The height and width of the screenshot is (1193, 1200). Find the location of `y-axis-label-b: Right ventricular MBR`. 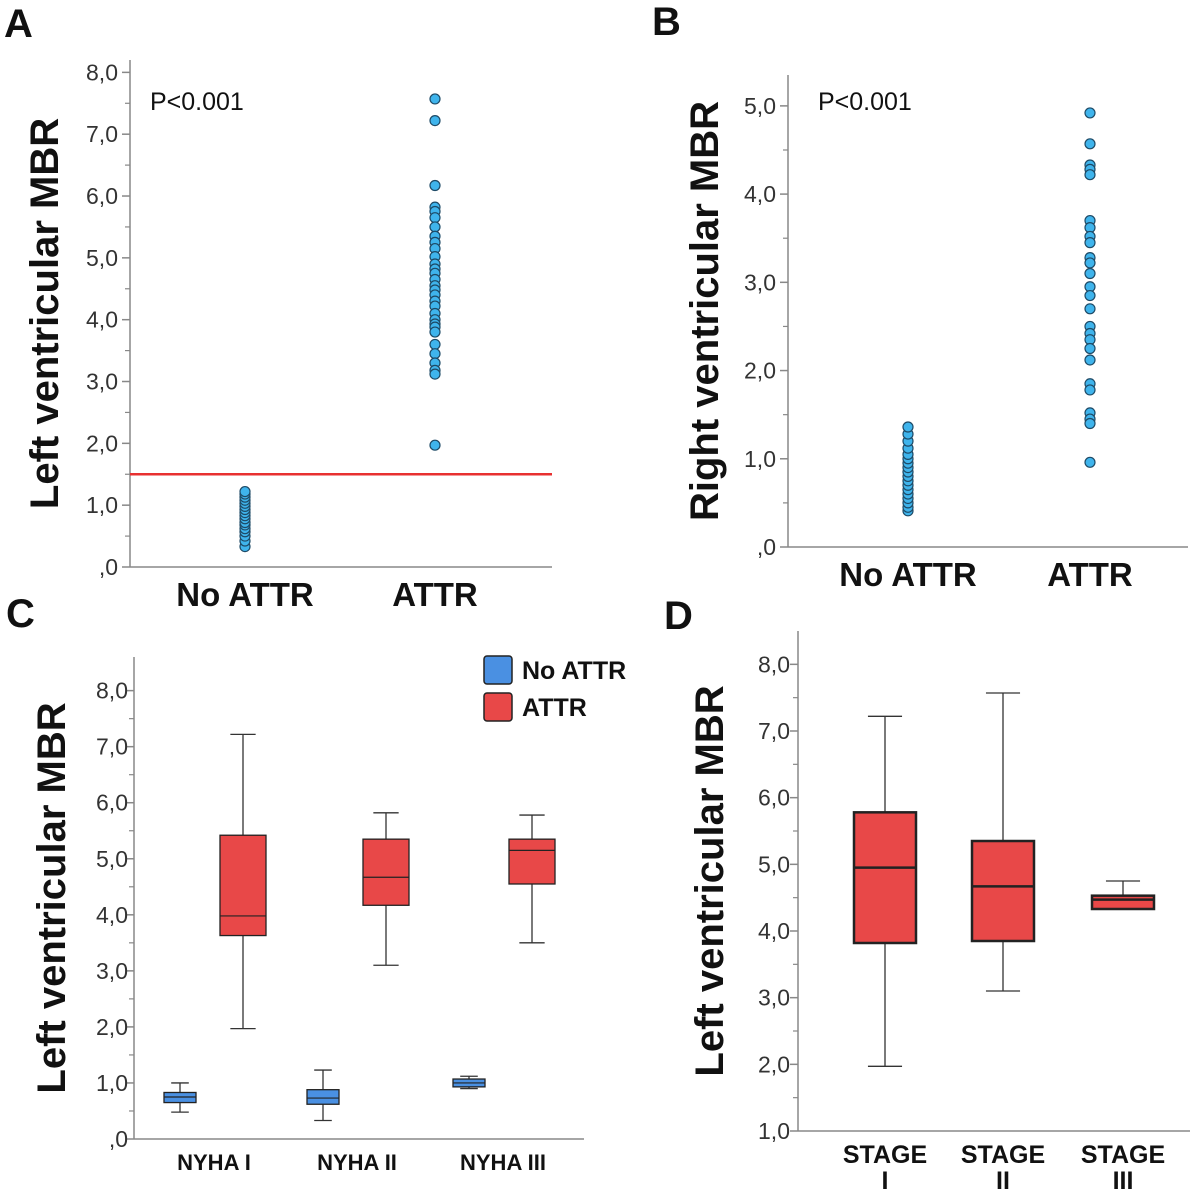

y-axis-label-b: Right ventricular MBR is located at coordinates (705, 311).